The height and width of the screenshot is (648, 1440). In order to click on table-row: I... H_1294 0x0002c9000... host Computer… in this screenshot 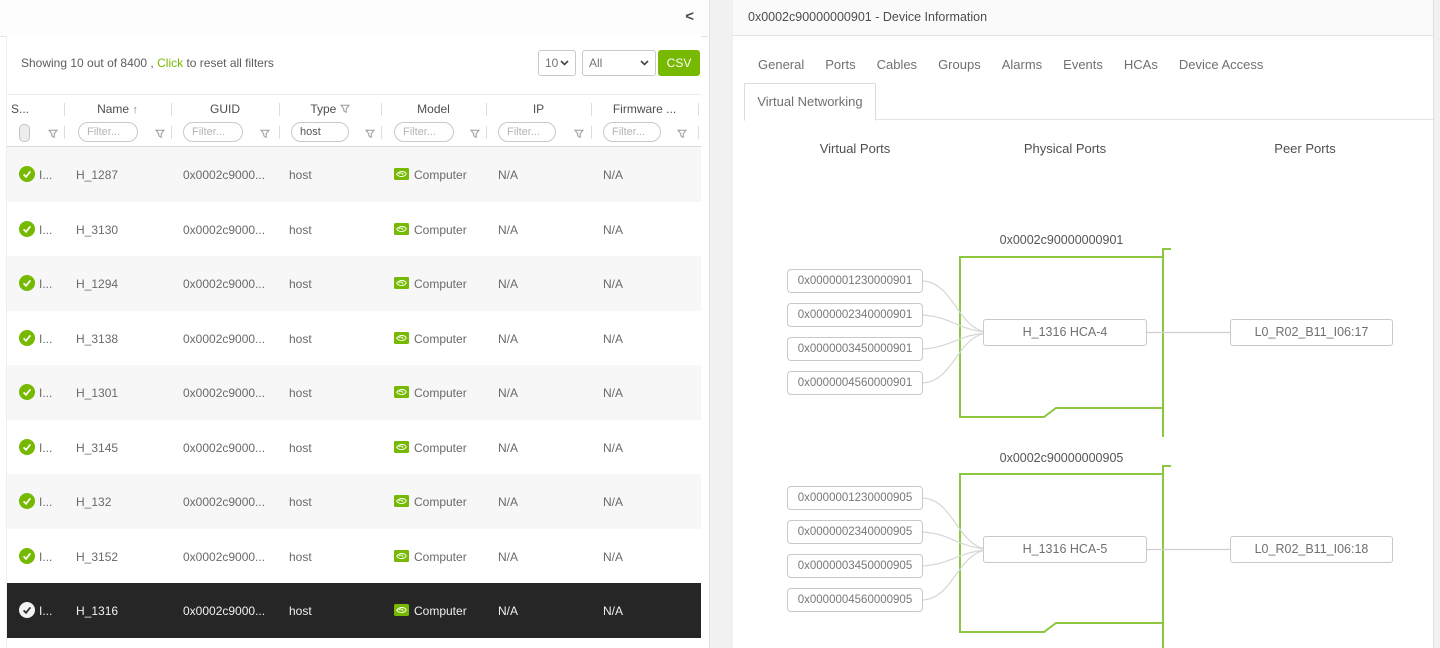, I will do `click(354, 283)`.